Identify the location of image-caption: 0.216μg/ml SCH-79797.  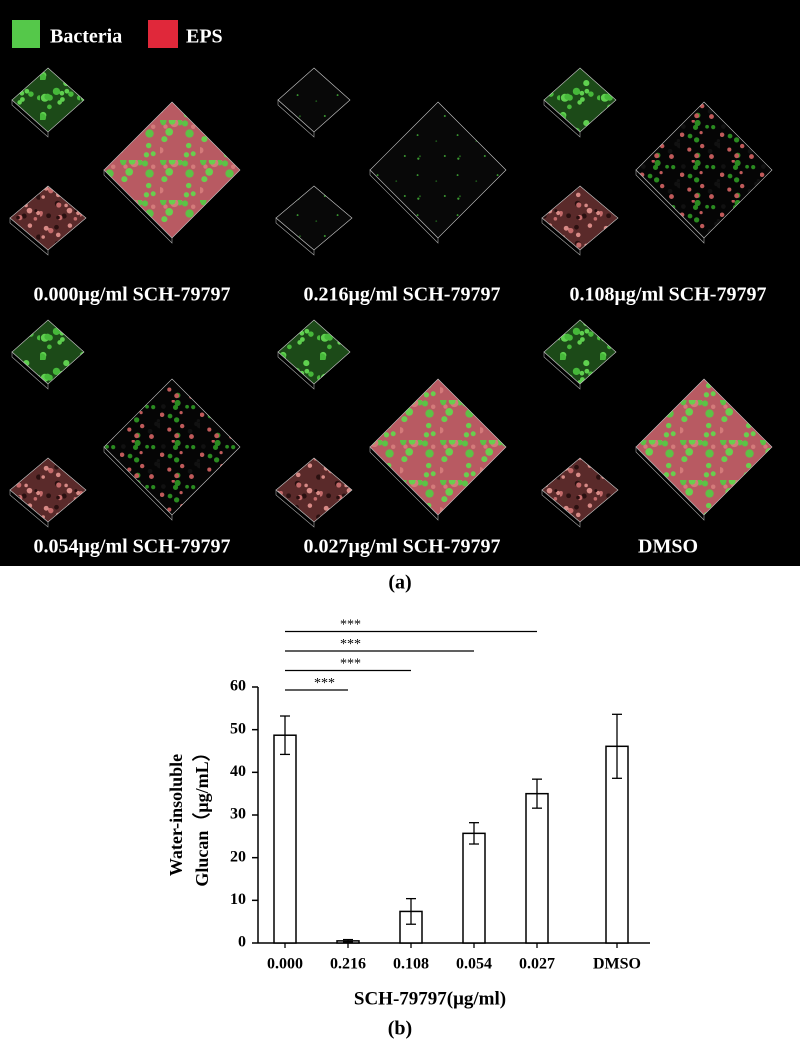
(402, 295).